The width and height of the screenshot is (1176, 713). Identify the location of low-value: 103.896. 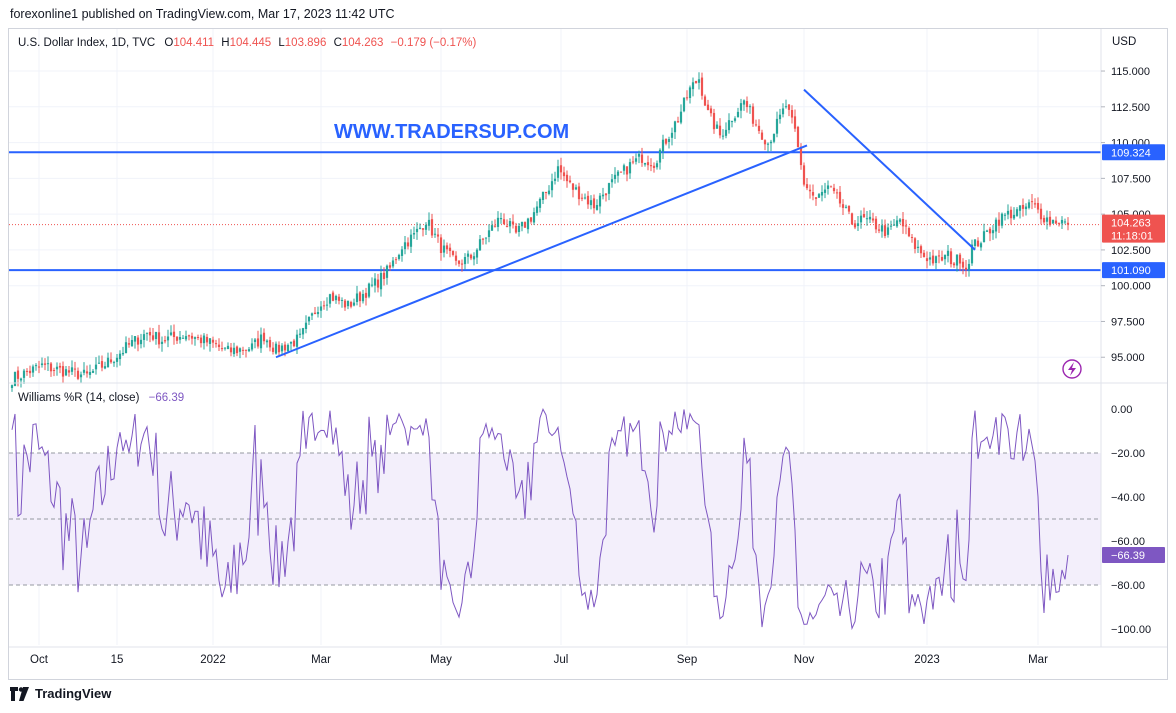
(306, 43).